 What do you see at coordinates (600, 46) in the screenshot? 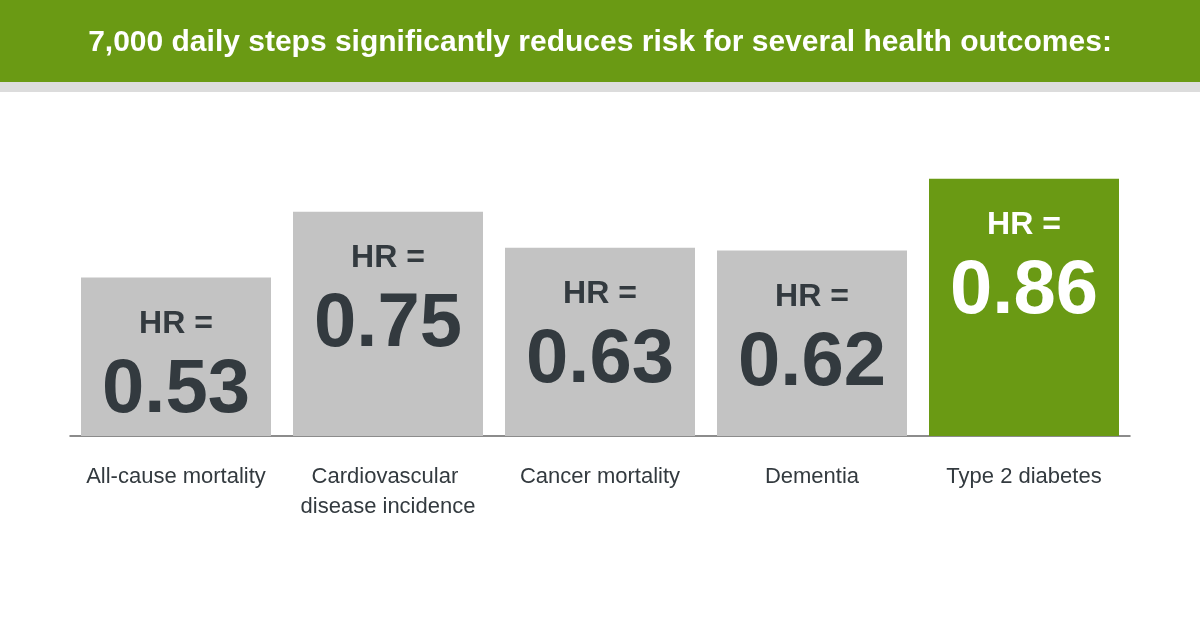
I see `chart-title: 7,000 daily steps significantly reduces risk for several health outcomes:` at bounding box center [600, 46].